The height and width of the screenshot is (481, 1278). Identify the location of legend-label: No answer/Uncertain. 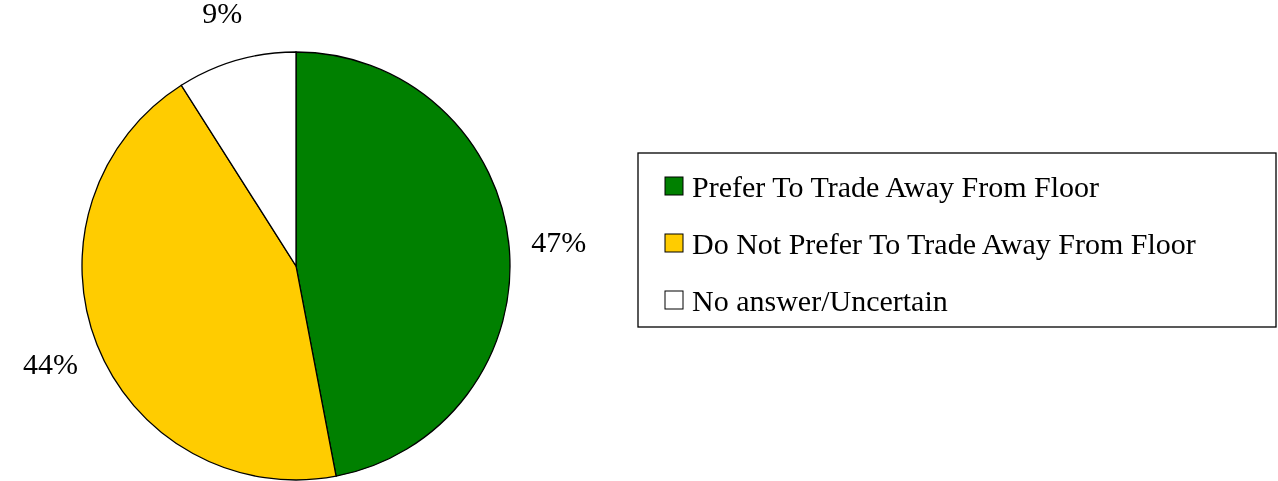
(820, 300).